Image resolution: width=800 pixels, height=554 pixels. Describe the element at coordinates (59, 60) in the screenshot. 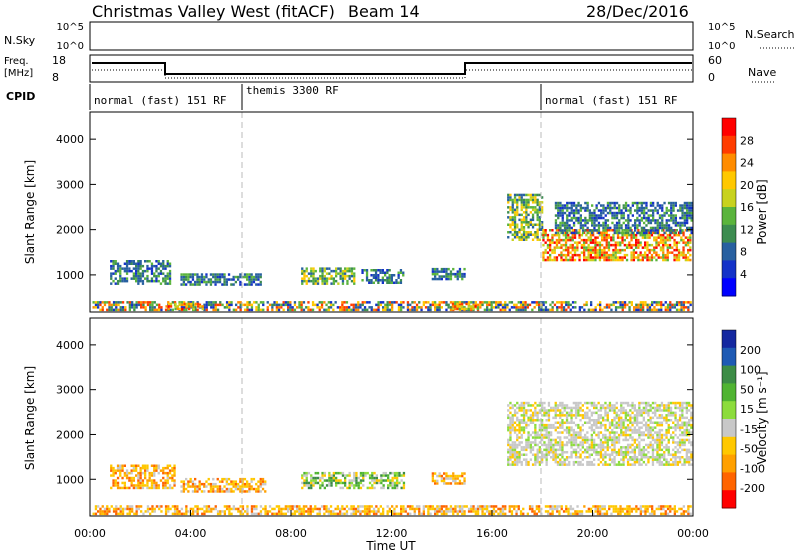

I see `freq-tick-top: 18` at that location.